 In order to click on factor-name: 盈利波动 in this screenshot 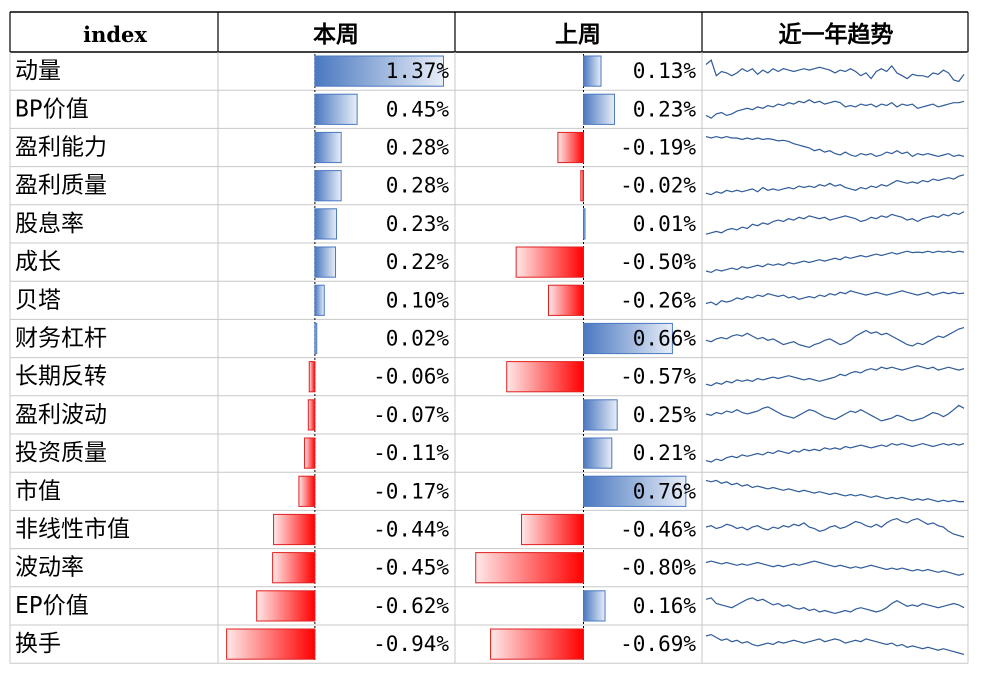, I will do `click(61, 415)`.